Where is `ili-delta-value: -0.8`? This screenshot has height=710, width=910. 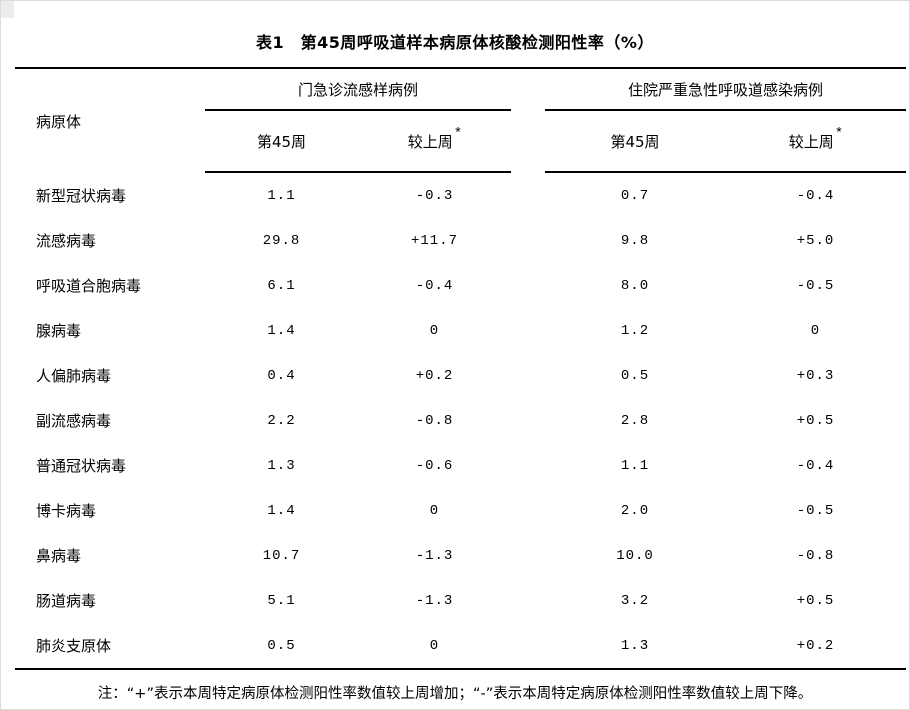
ili-delta-value: -0.8 is located at coordinates (434, 420).